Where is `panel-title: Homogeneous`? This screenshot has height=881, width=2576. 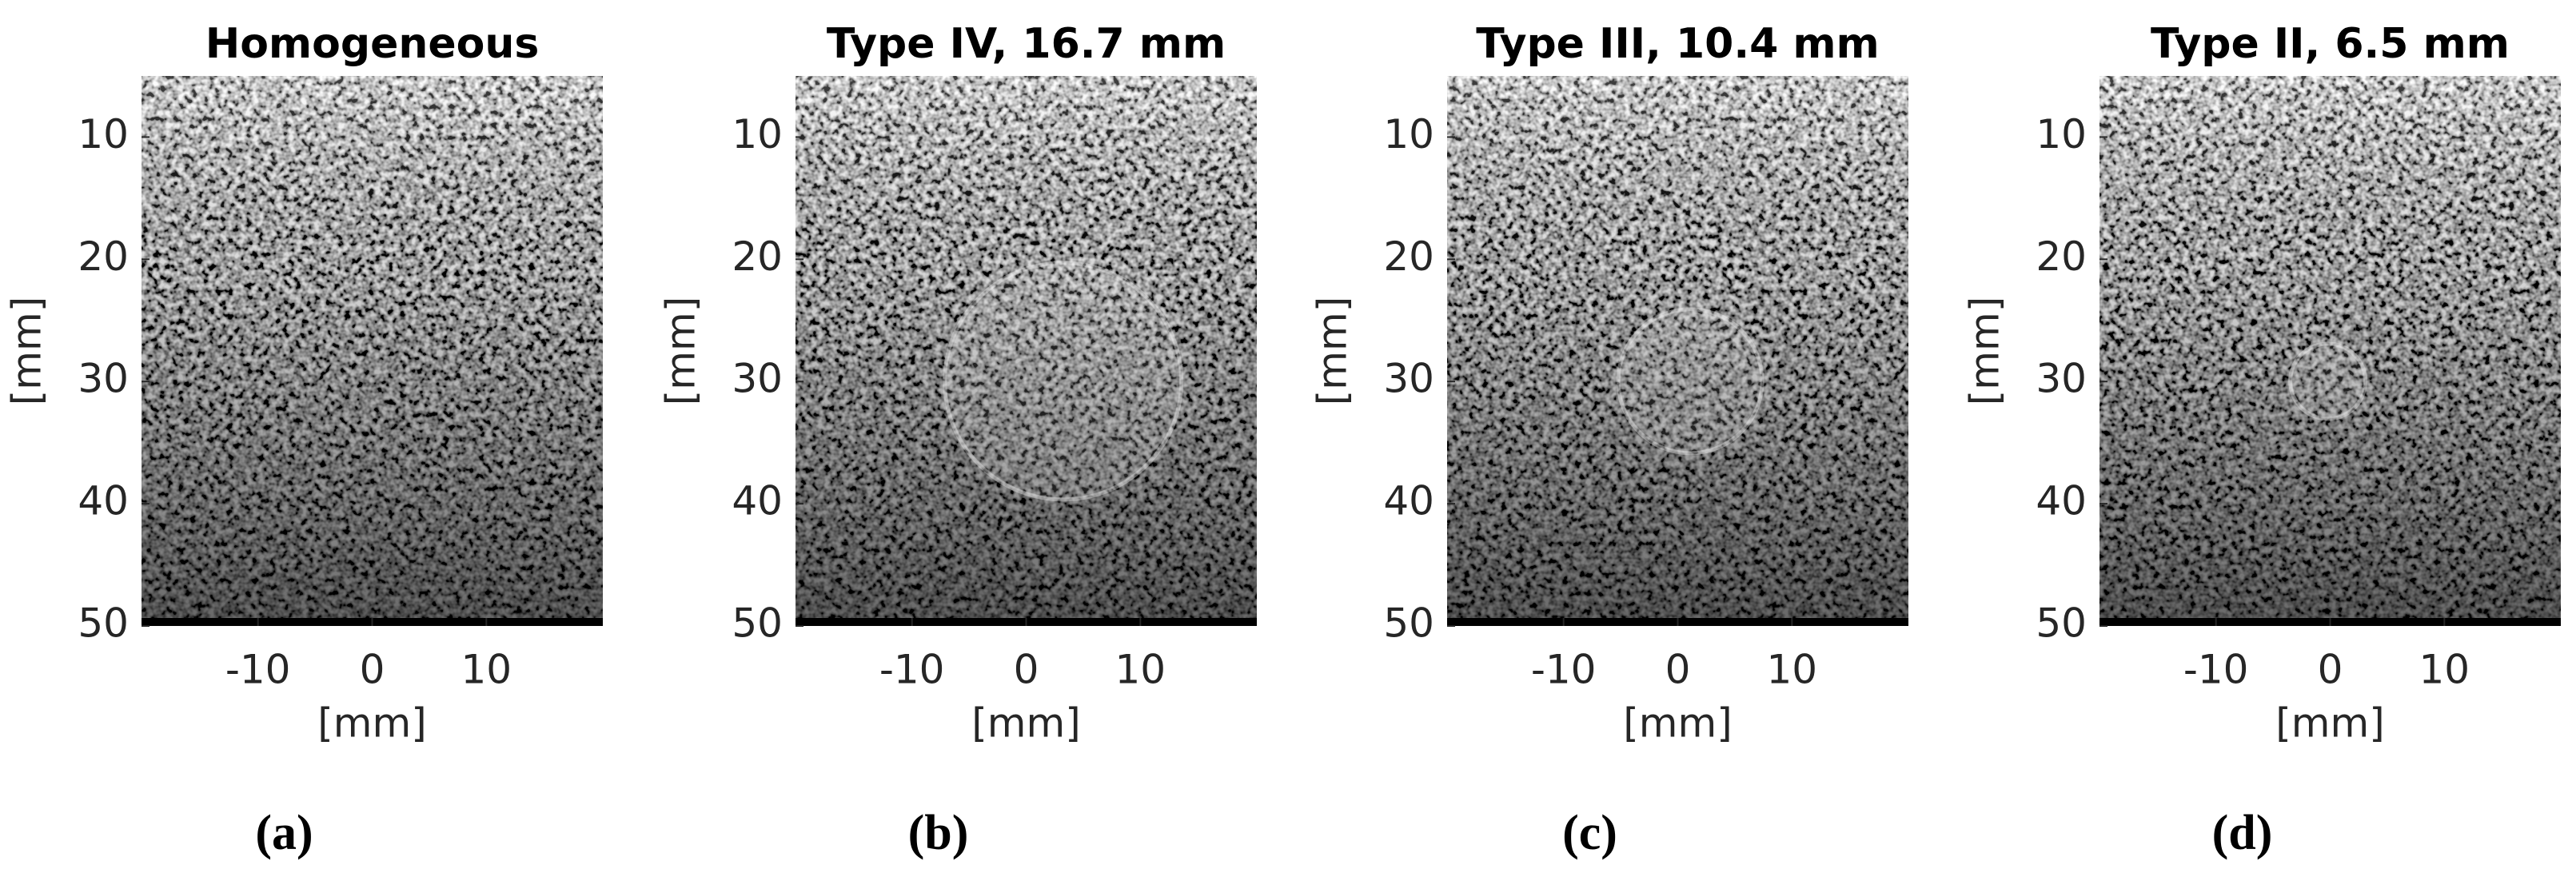 panel-title: Homogeneous is located at coordinates (372, 44).